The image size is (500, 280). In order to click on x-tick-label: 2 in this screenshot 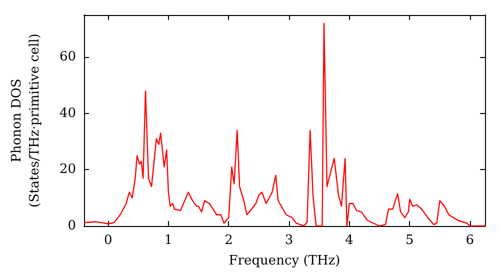, I will do `click(228, 240)`.